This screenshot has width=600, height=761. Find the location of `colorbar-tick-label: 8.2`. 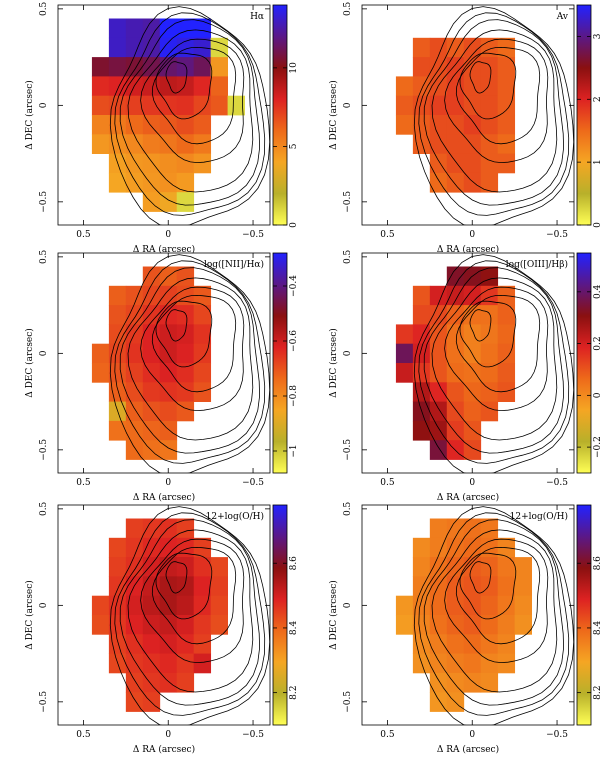

colorbar-tick-label: 8.2 is located at coordinates (596, 692).